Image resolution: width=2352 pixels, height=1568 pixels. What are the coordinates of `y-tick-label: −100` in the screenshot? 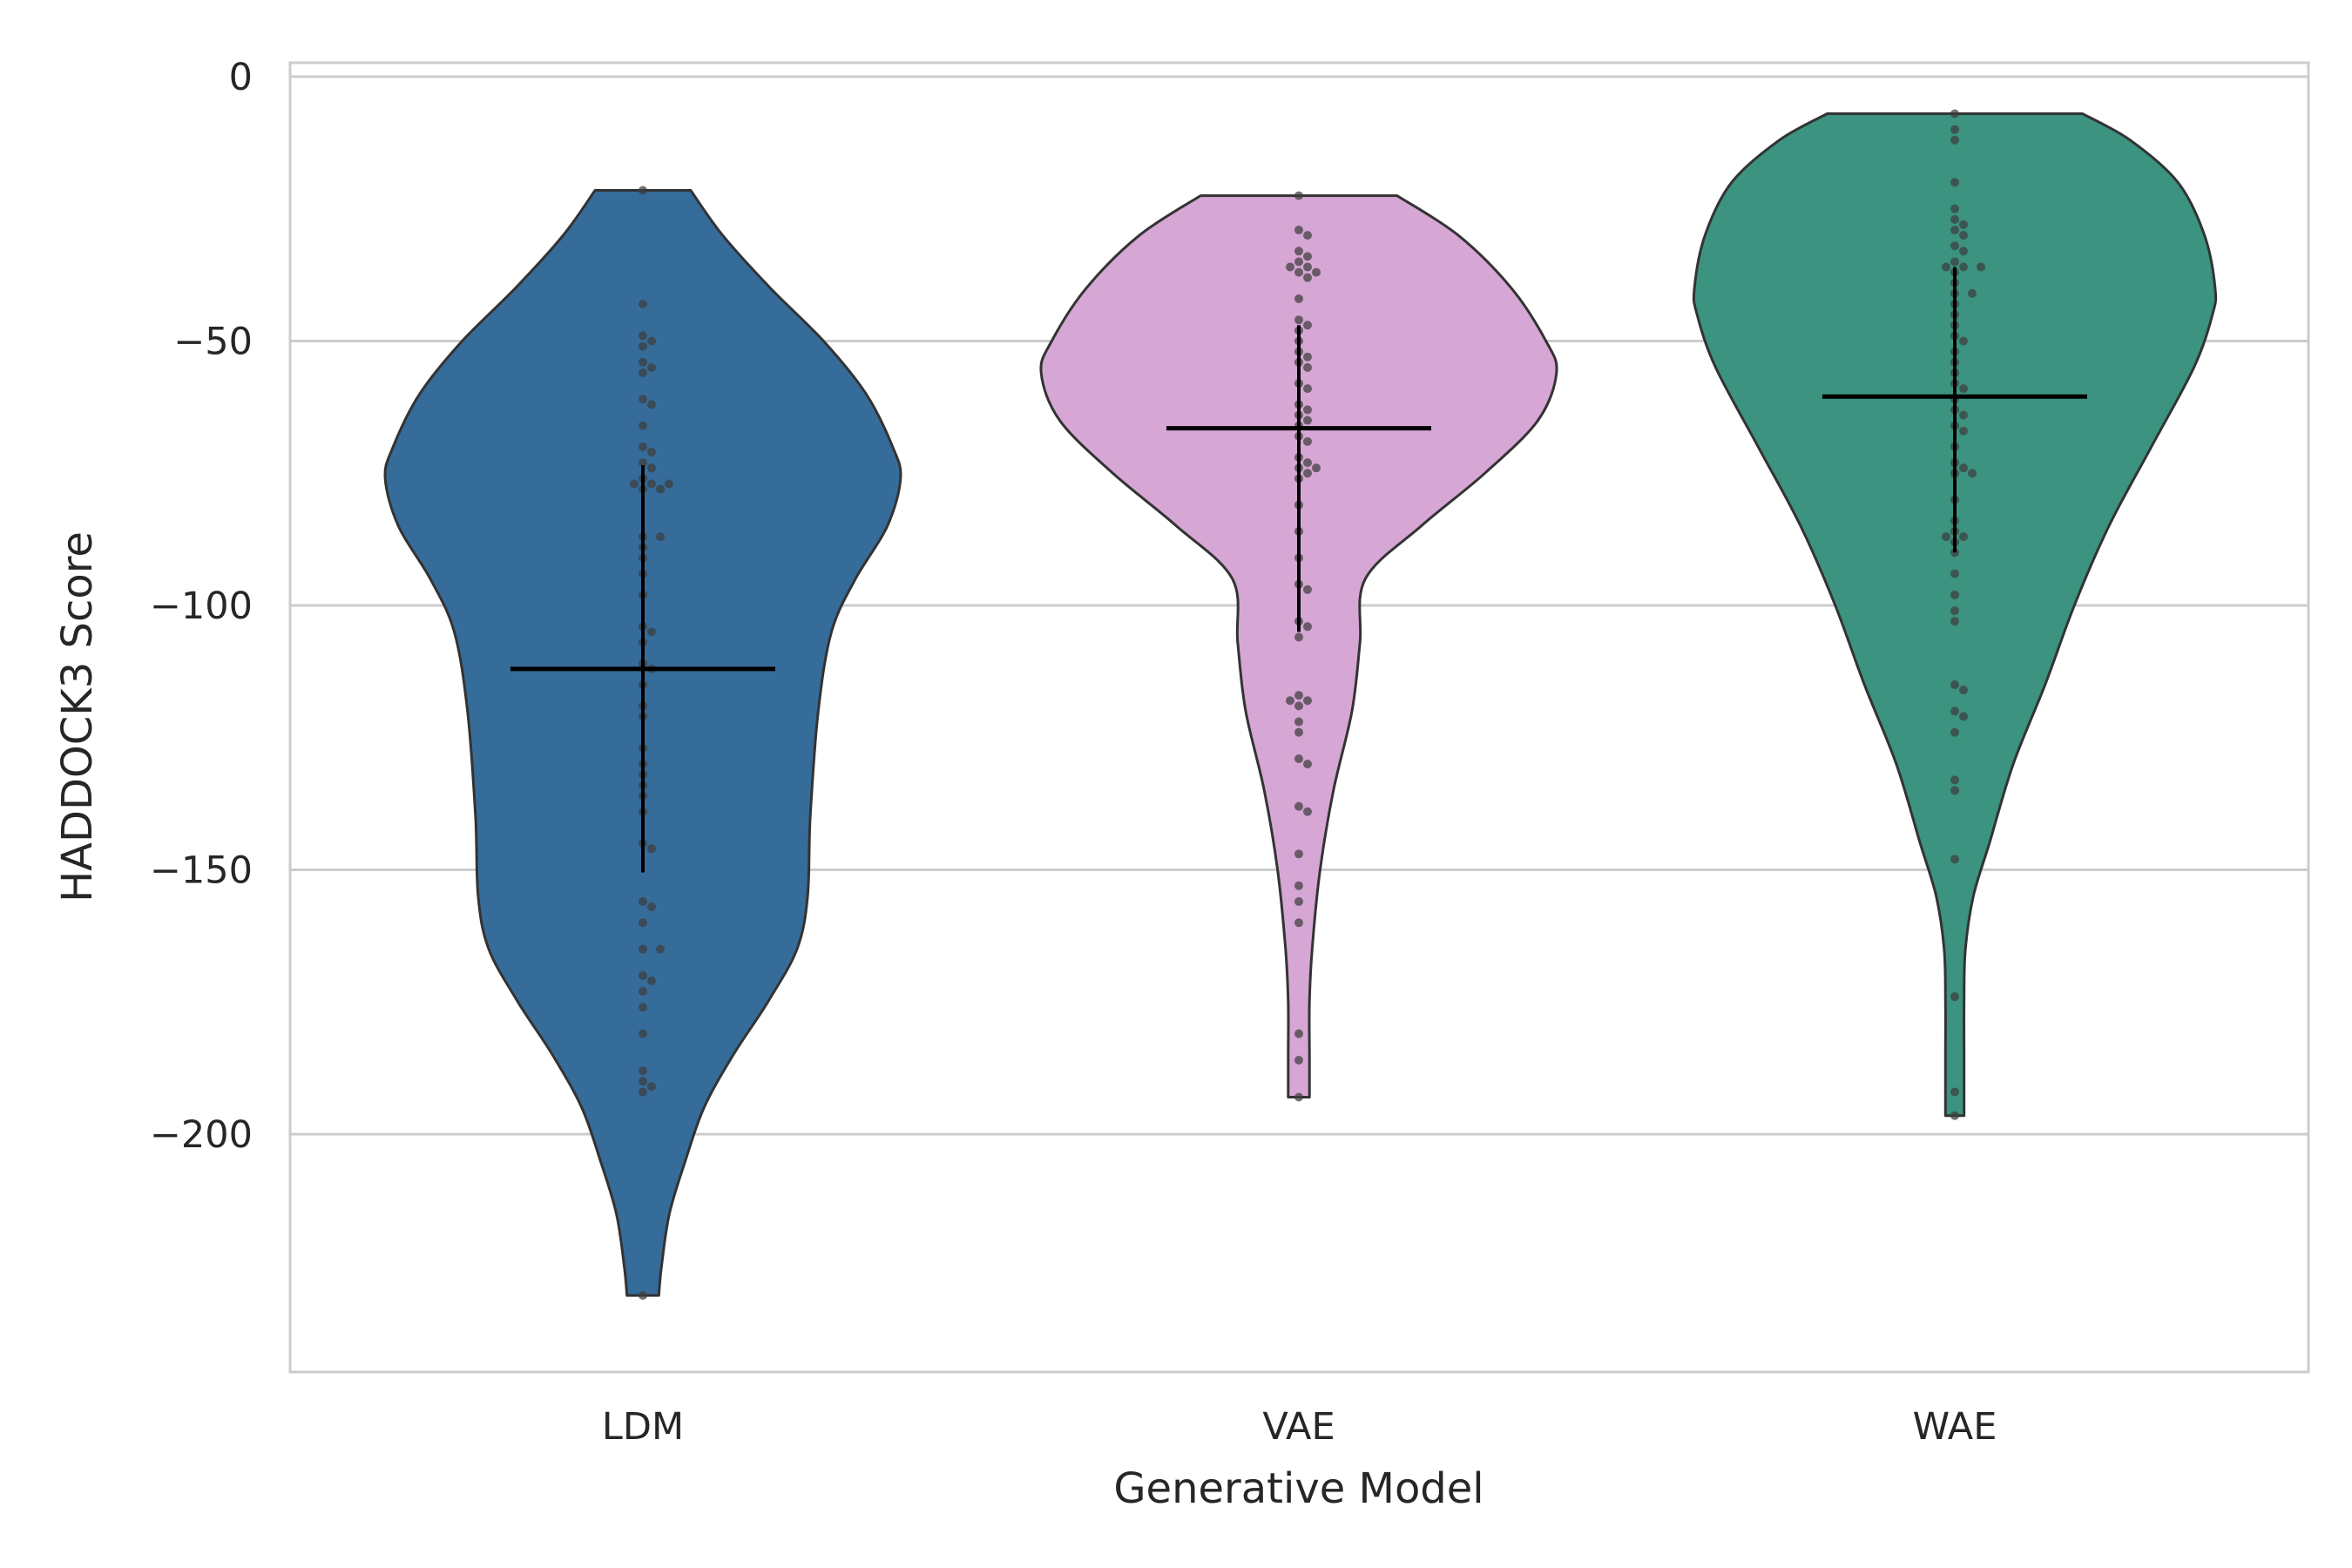 It's located at (201, 606).